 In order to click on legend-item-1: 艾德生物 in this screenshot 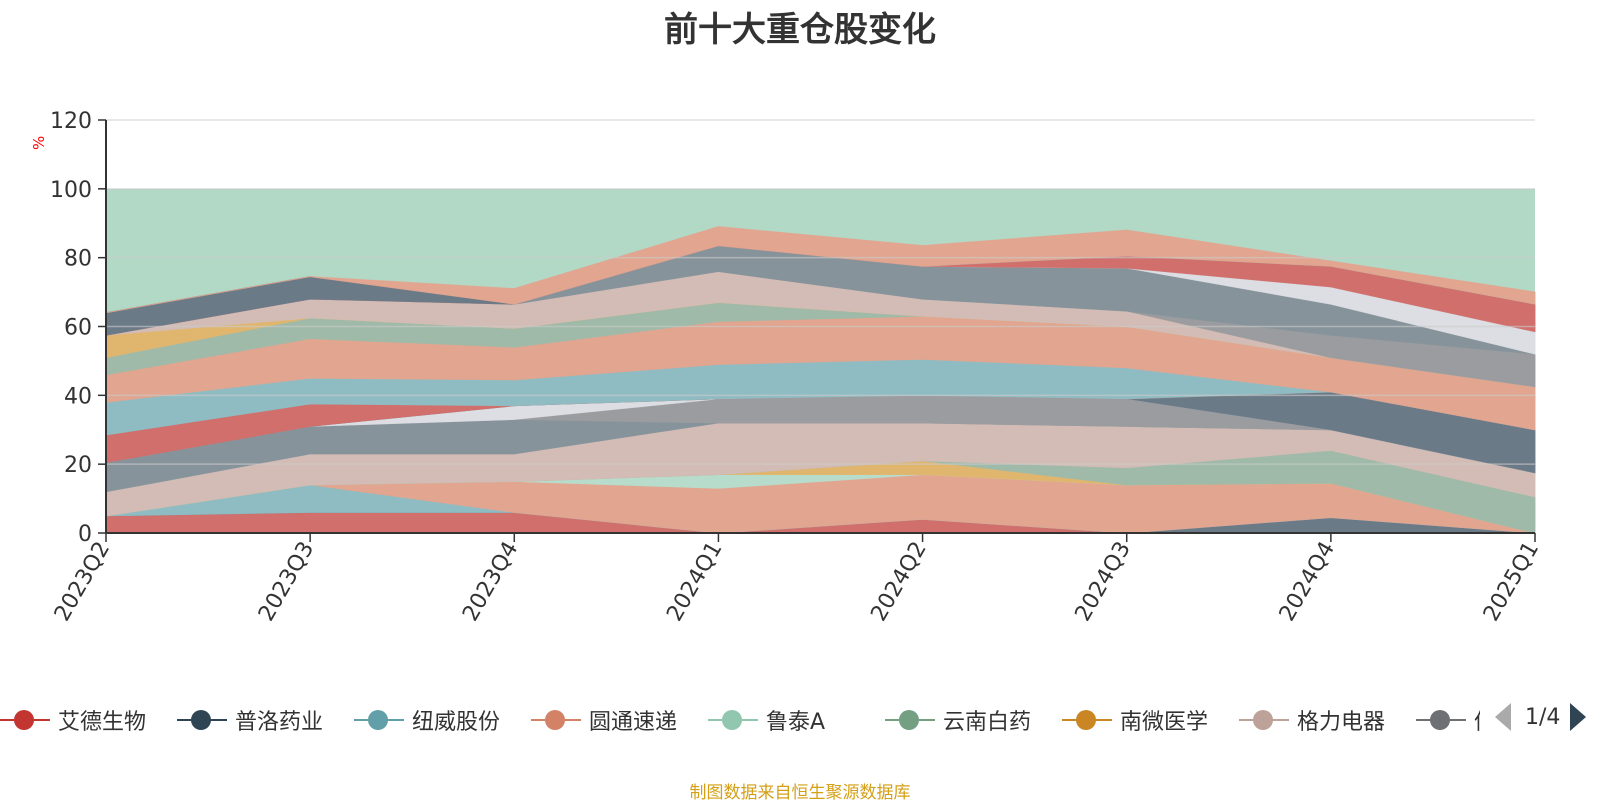, I will do `click(73, 720)`.